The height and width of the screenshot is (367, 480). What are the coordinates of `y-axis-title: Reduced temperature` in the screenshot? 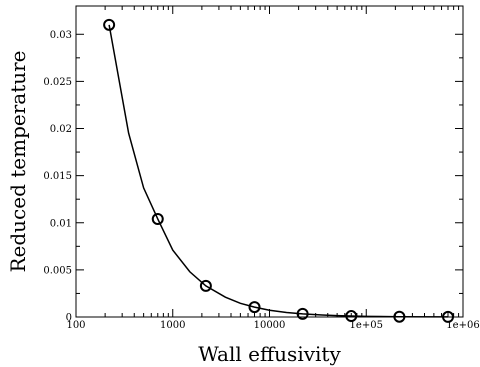 It's located at (18, 161).